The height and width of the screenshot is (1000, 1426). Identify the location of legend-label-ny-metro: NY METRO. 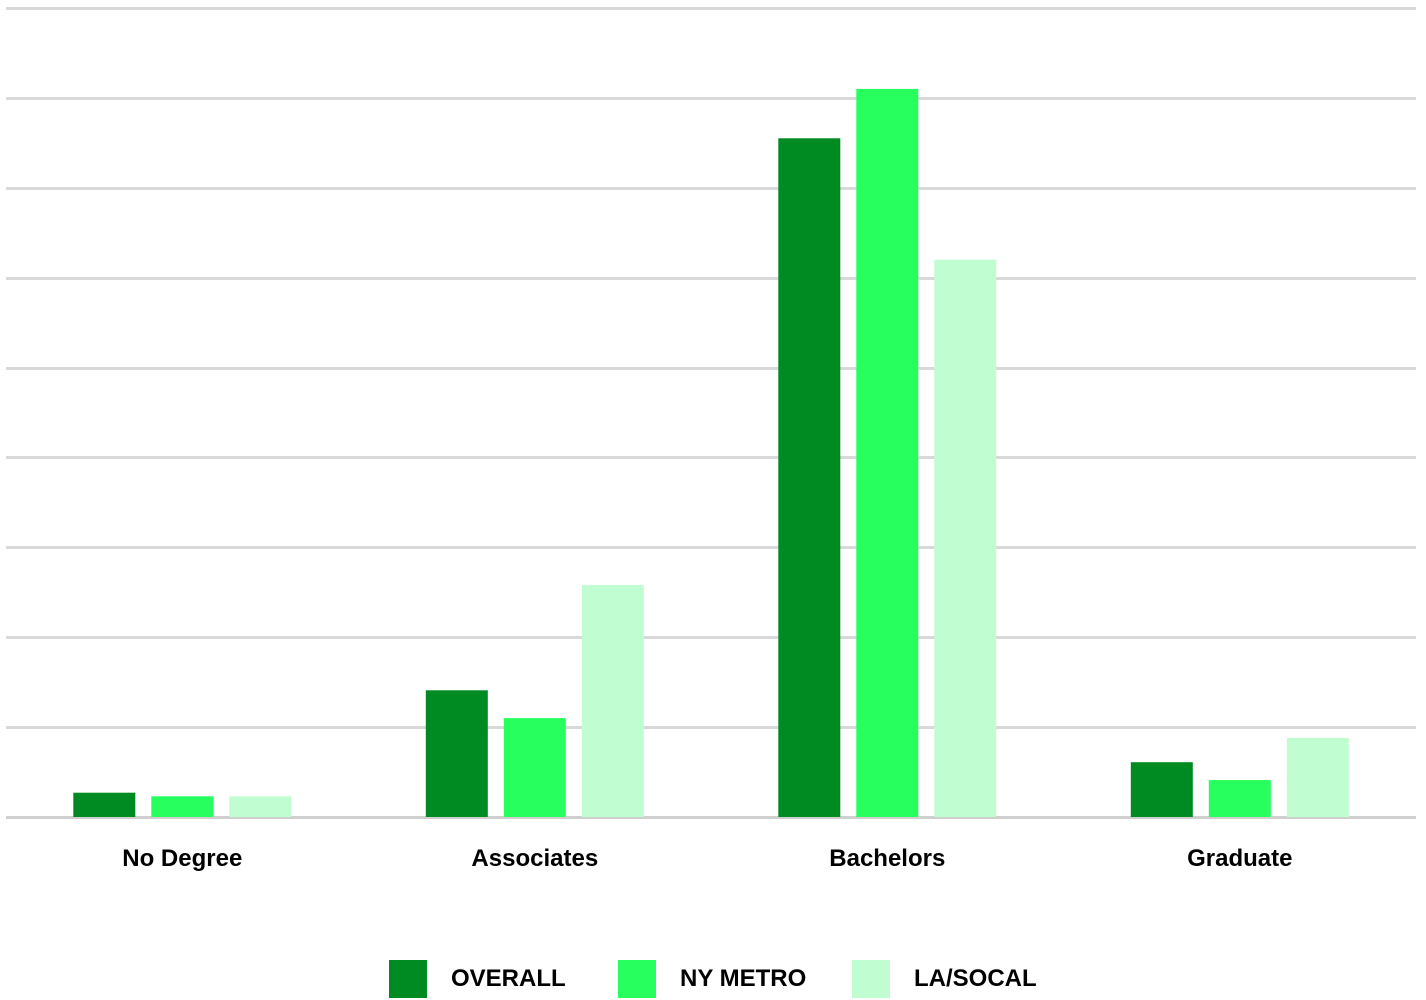
(743, 978).